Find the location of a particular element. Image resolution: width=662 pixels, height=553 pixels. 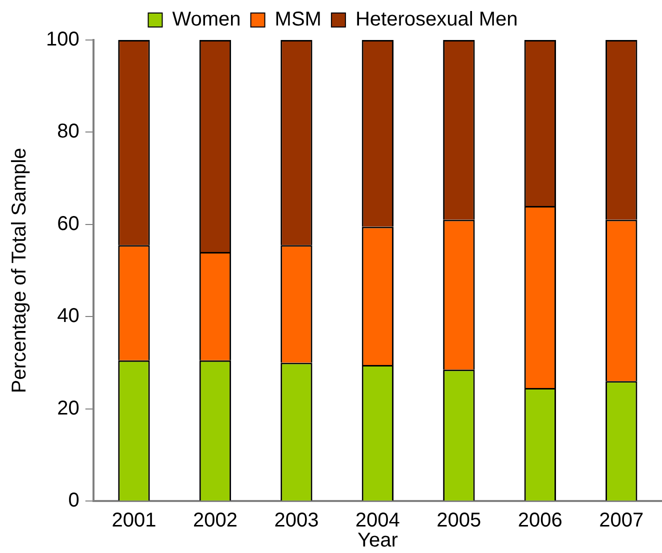

legend-label: Heterosexual Men is located at coordinates (436, 19).